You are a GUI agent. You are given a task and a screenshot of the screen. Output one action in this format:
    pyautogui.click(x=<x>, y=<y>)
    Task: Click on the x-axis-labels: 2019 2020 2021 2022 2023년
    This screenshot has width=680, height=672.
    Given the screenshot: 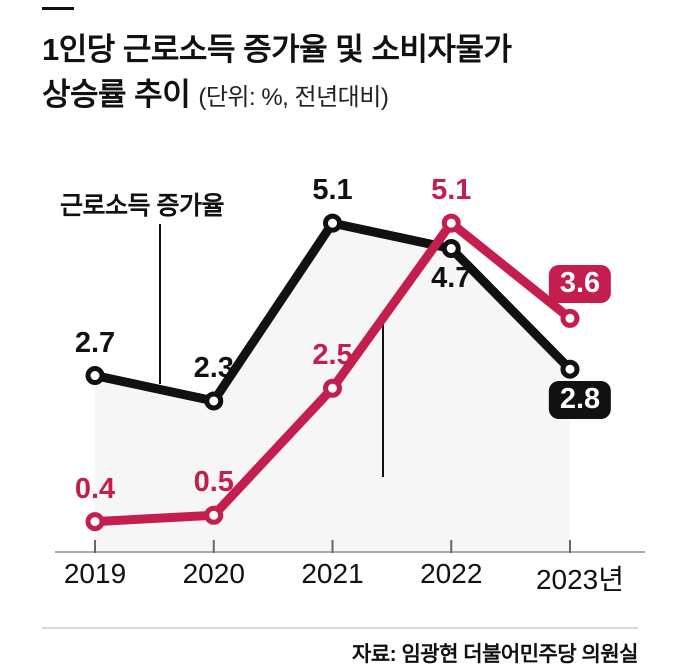 What is the action you would take?
    pyautogui.click(x=340, y=578)
    